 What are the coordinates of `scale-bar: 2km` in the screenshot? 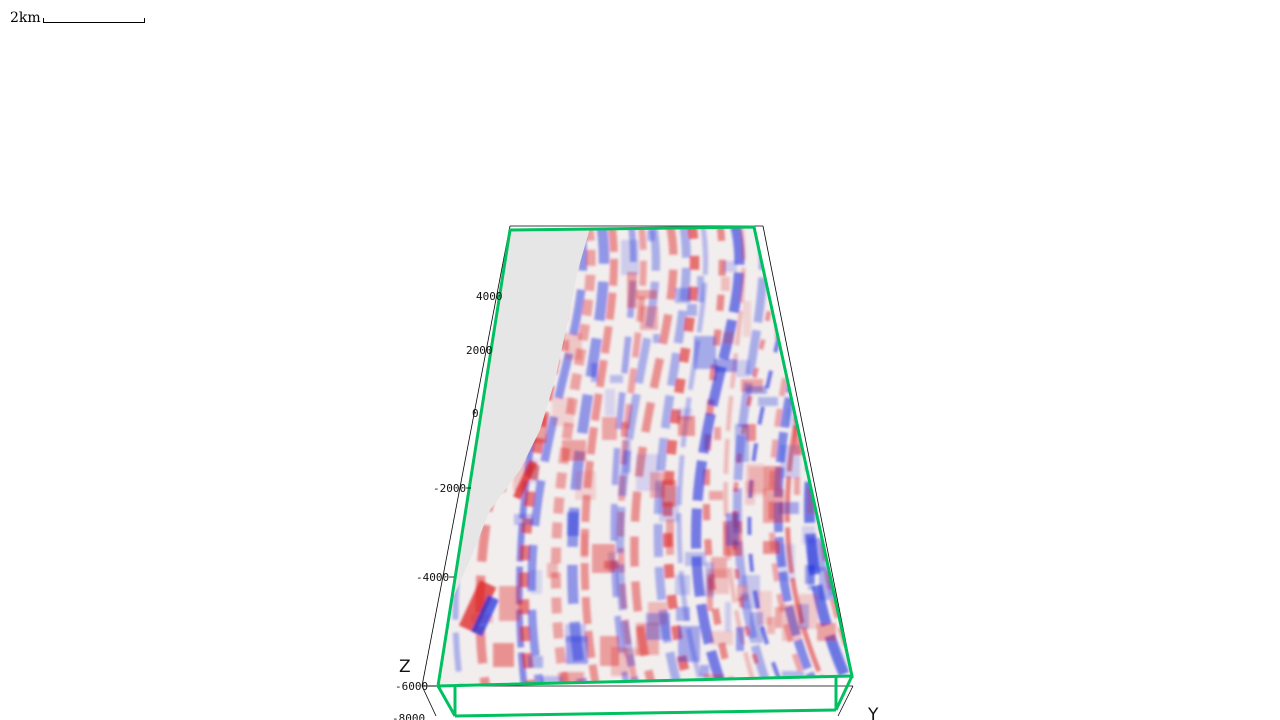 It's located at (77, 18).